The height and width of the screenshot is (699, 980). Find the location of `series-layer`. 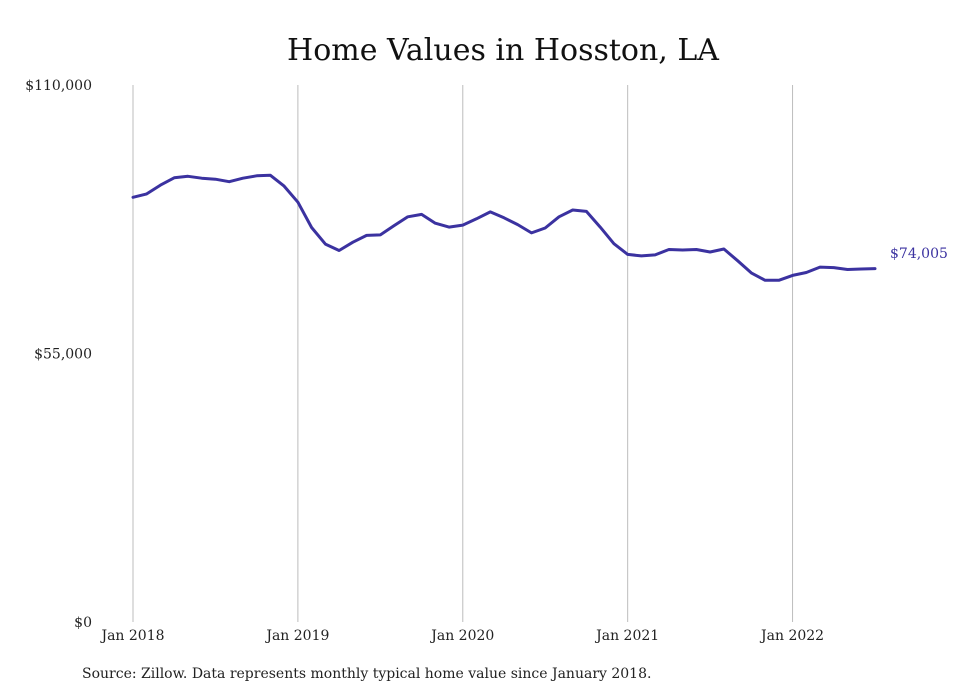

series-layer is located at coordinates (504, 227).